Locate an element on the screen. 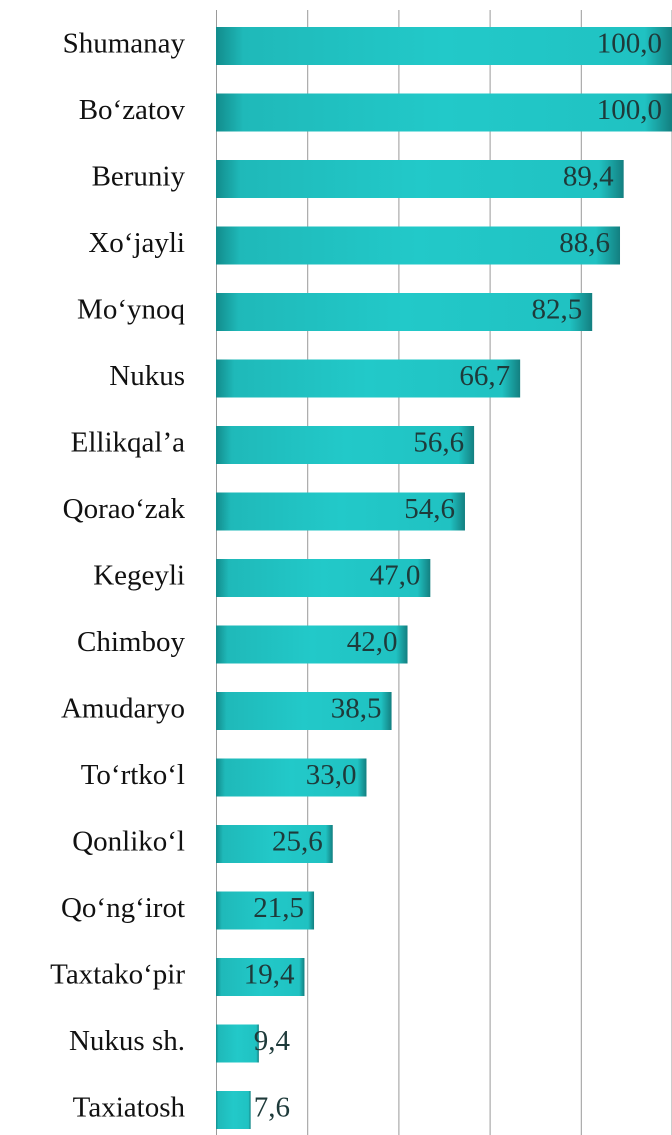  category-label: To‘rtko‘l is located at coordinates (133, 775).